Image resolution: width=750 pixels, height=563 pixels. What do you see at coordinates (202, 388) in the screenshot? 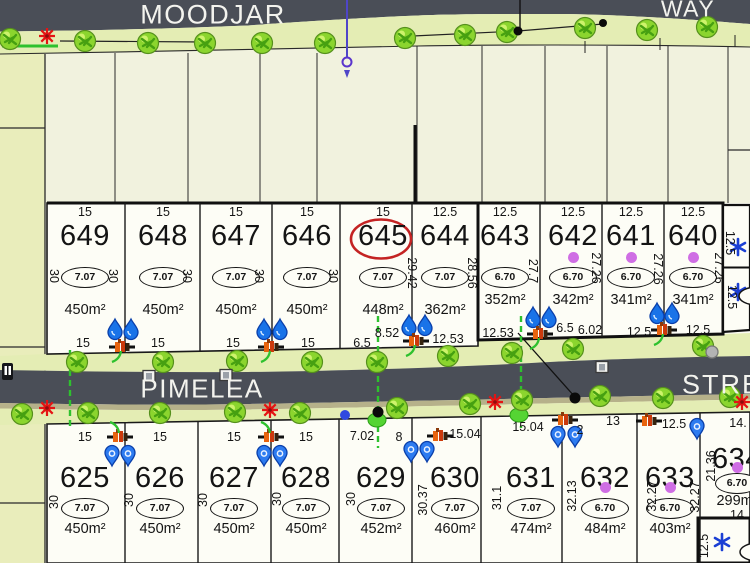
I see `street-name-pimelea: PIMELEA` at bounding box center [202, 388].